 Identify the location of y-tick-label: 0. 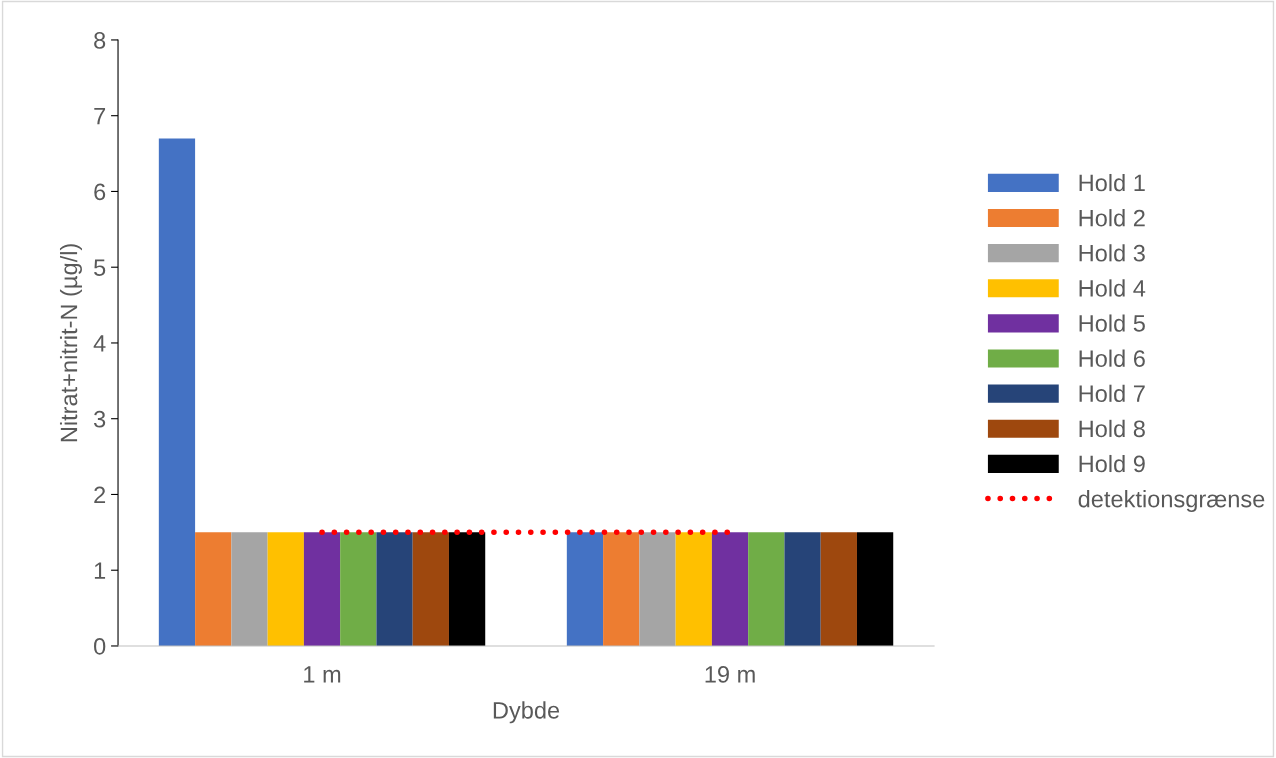
(100, 646).